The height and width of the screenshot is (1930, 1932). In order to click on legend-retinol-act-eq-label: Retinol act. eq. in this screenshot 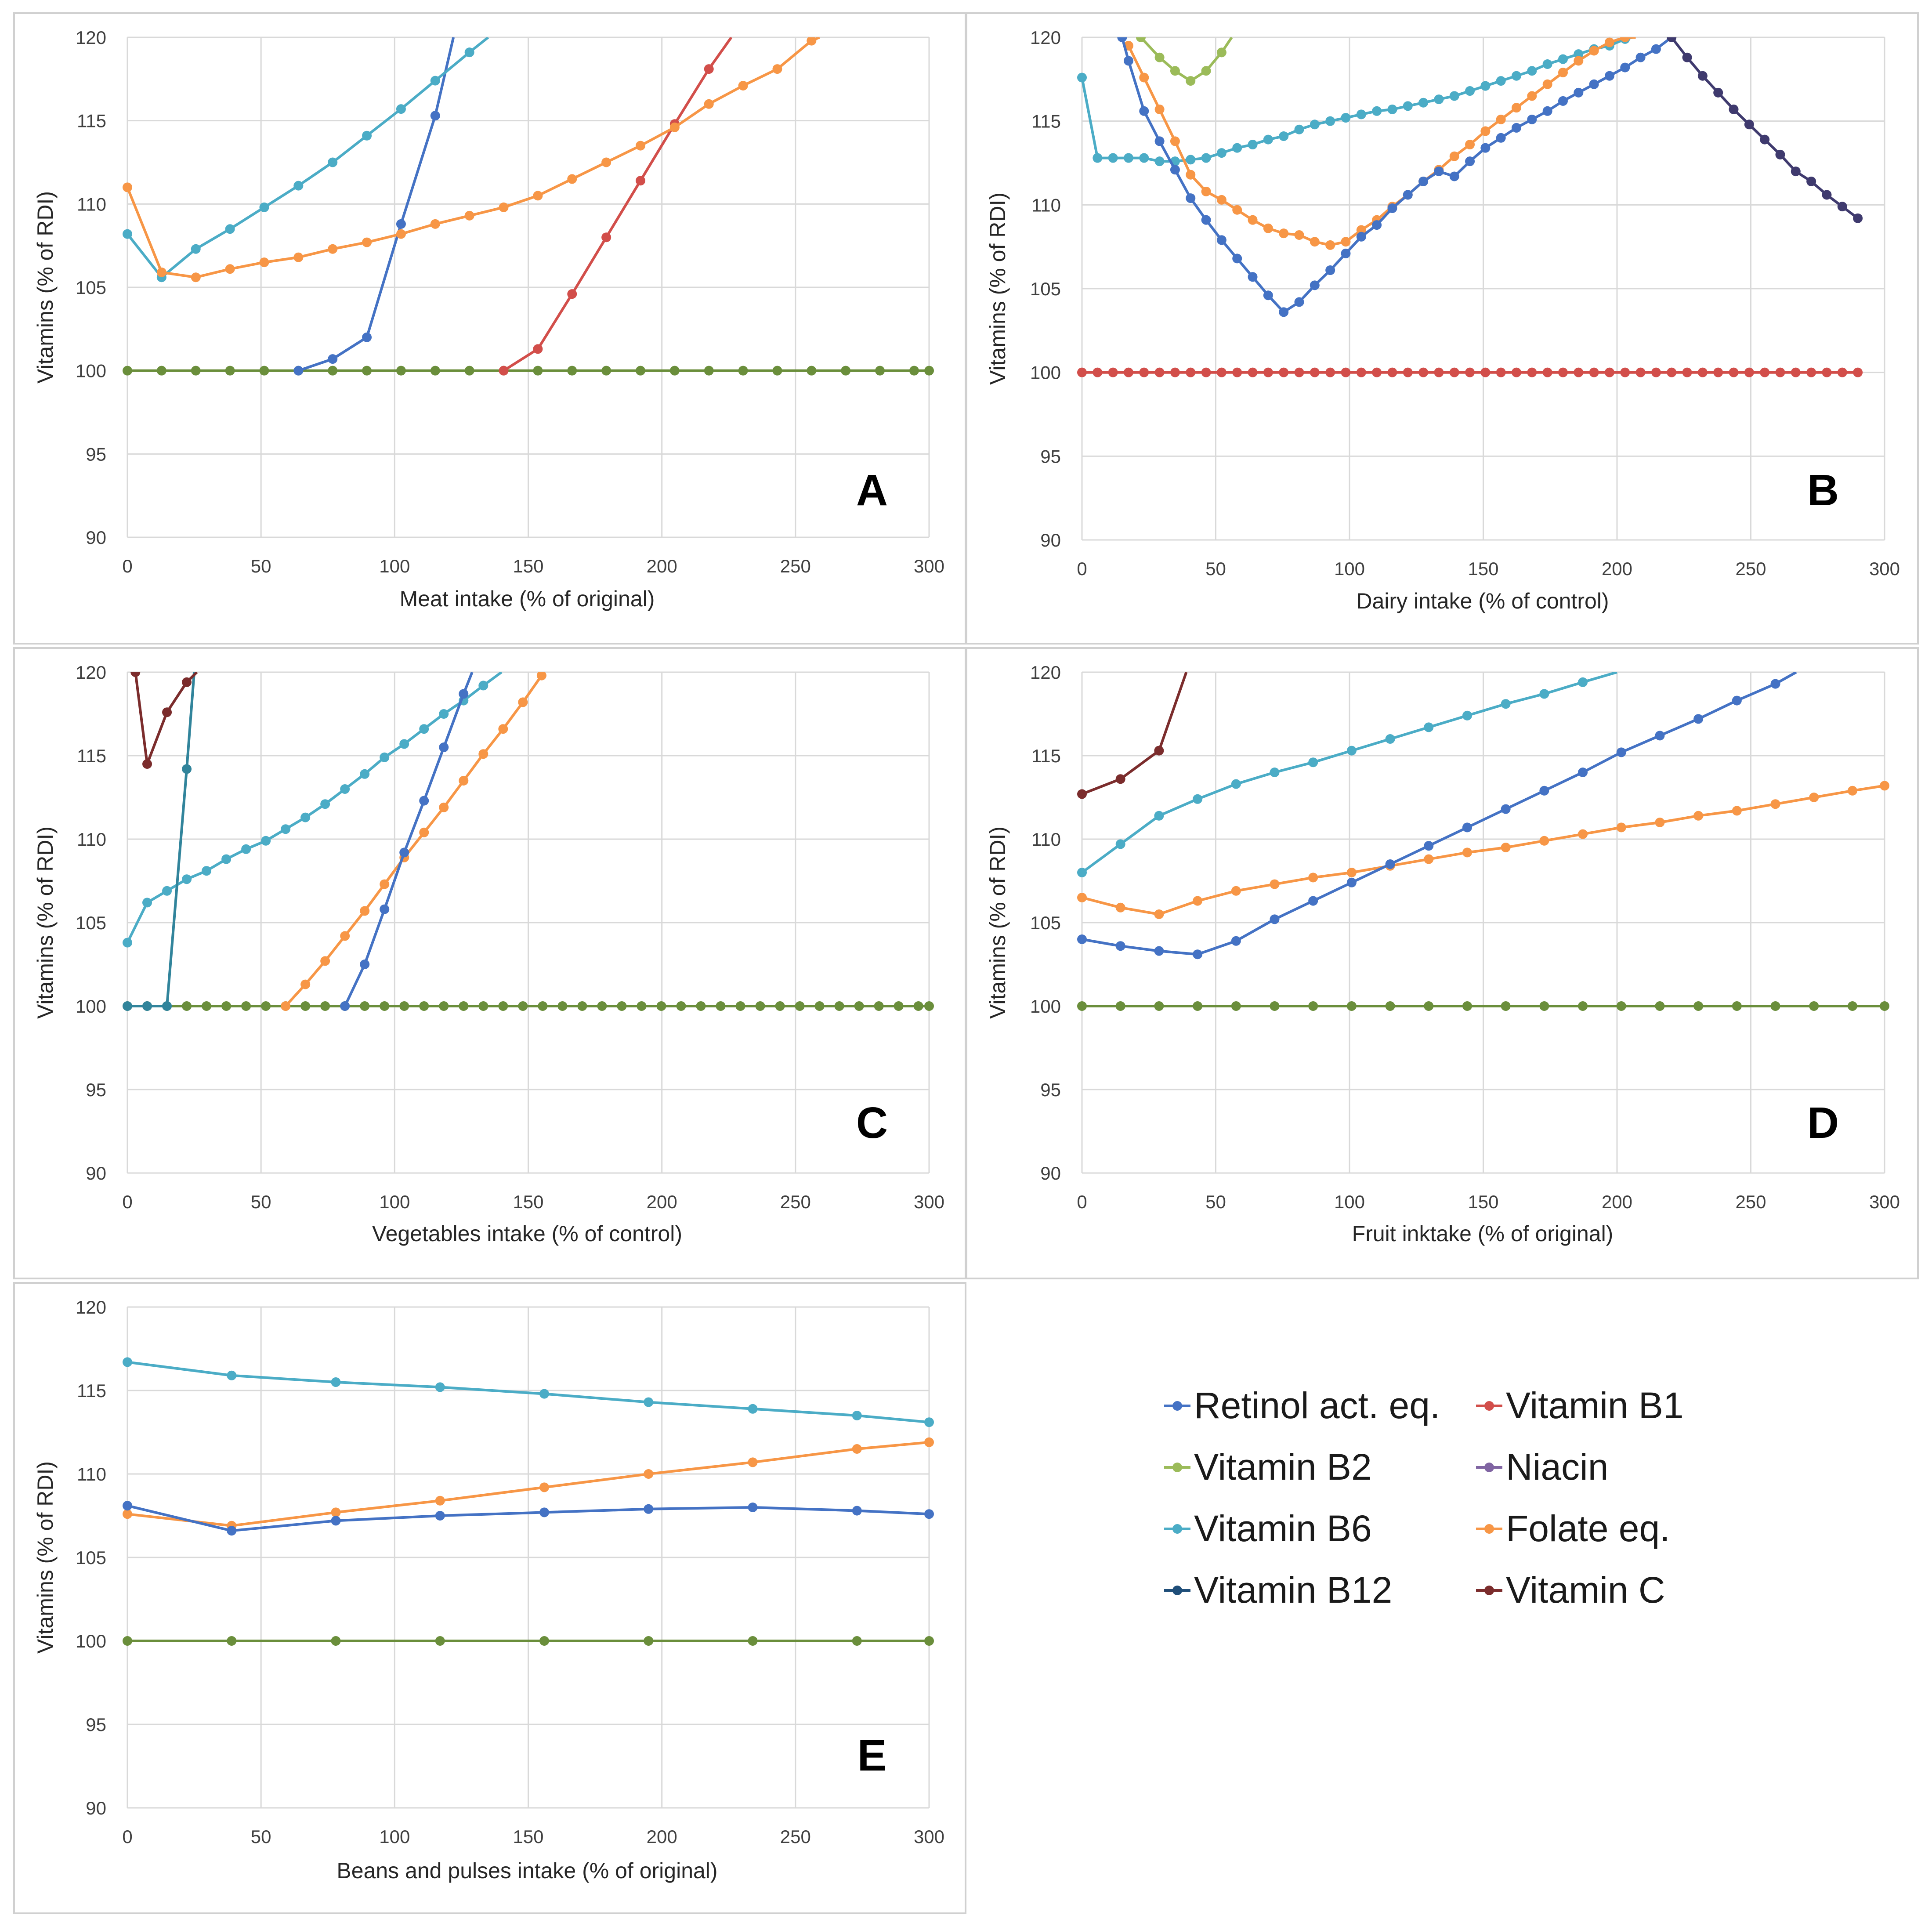, I will do `click(1317, 1405)`.